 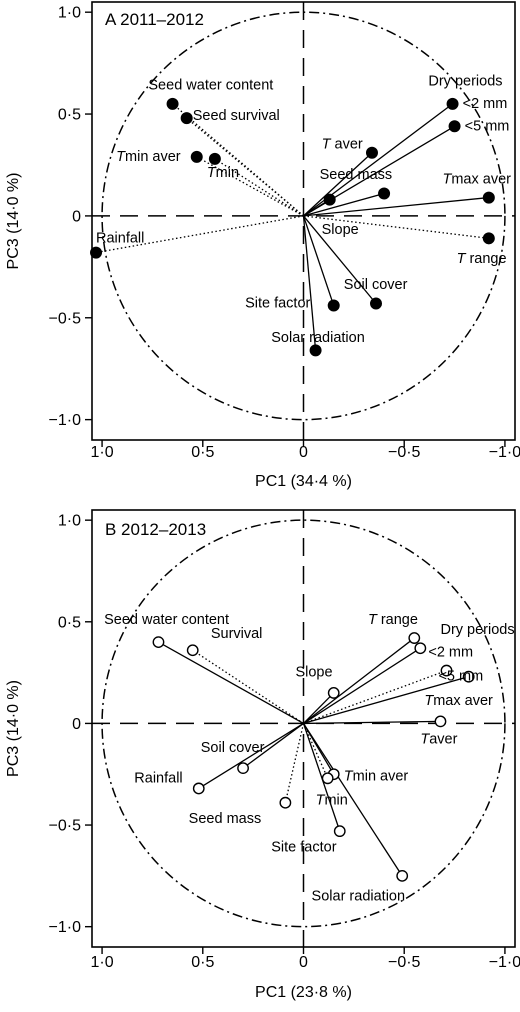 I want to click on variable-label: Slope, so click(x=340, y=230).